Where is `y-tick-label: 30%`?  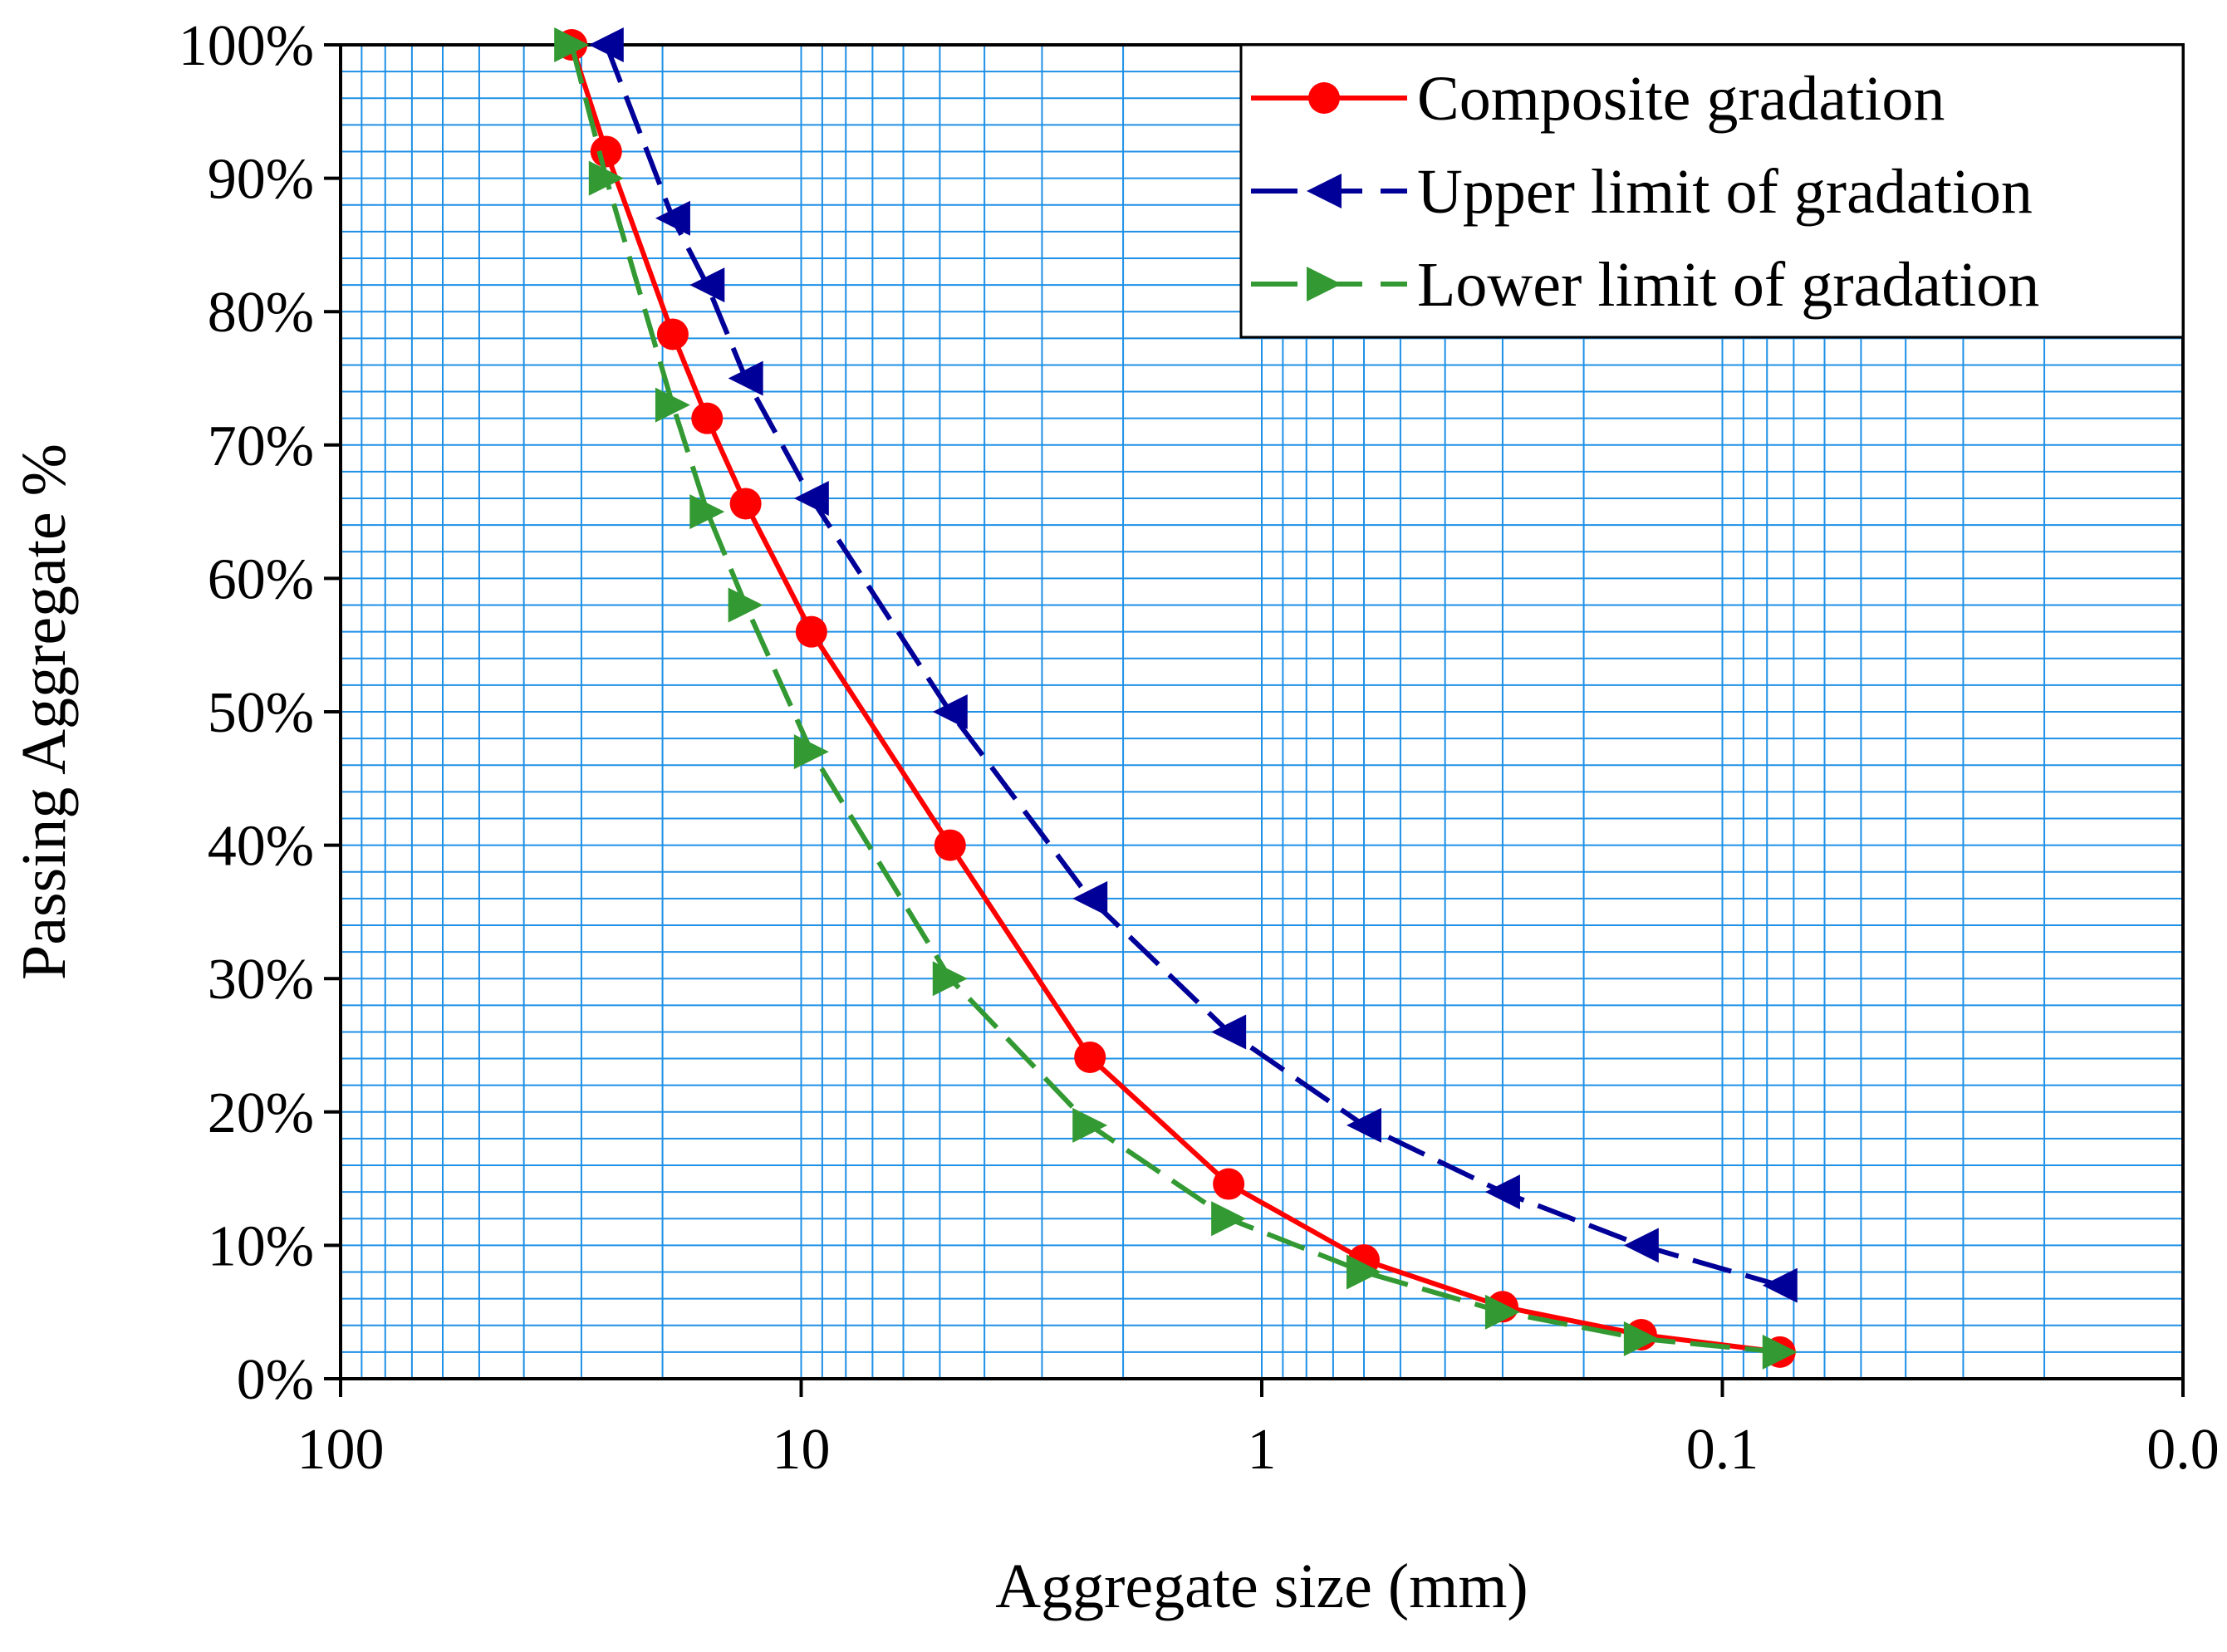 y-tick-label: 30% is located at coordinates (261, 980).